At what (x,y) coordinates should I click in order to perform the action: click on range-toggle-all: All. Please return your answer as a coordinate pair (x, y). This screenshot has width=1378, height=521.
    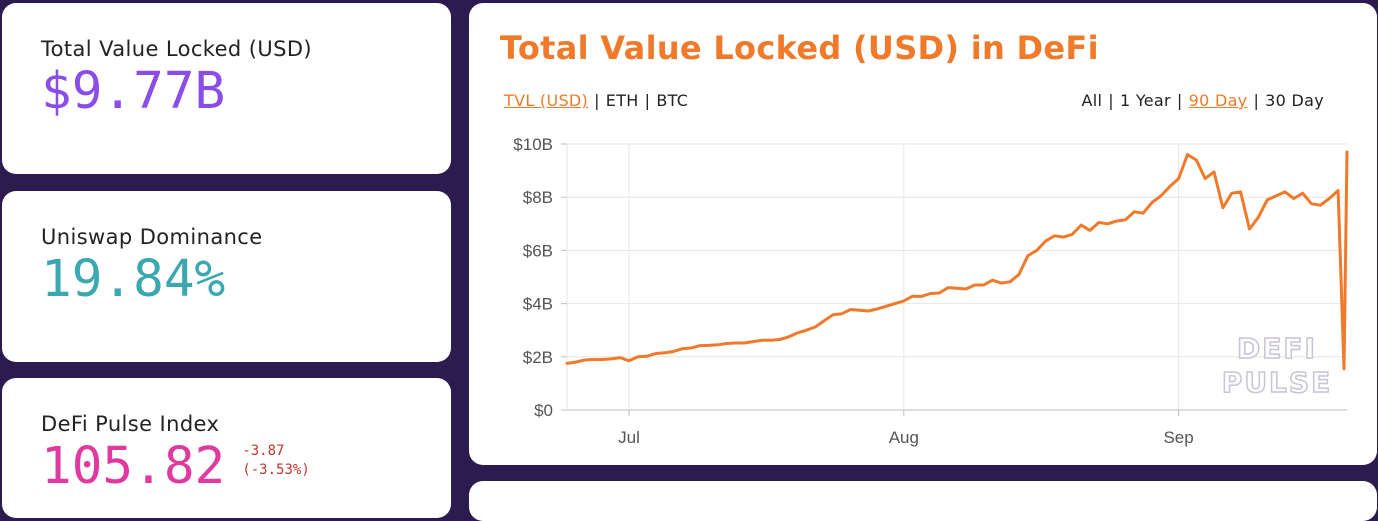
    Looking at the image, I should click on (1092, 100).